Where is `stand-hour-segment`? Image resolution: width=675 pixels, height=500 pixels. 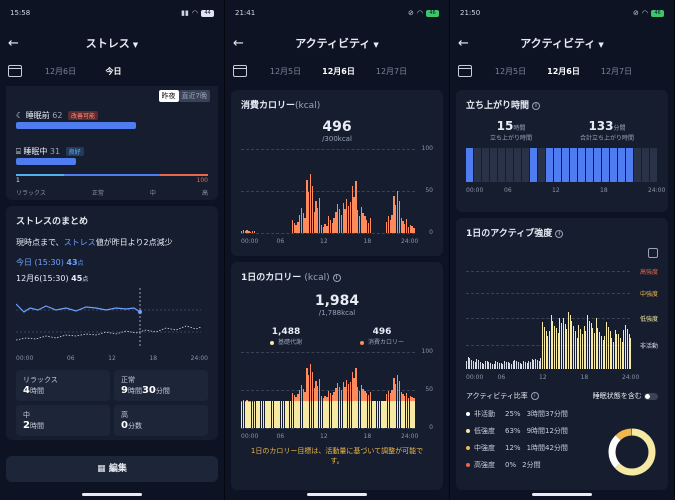
stand-hour-segment is located at coordinates (605, 165).